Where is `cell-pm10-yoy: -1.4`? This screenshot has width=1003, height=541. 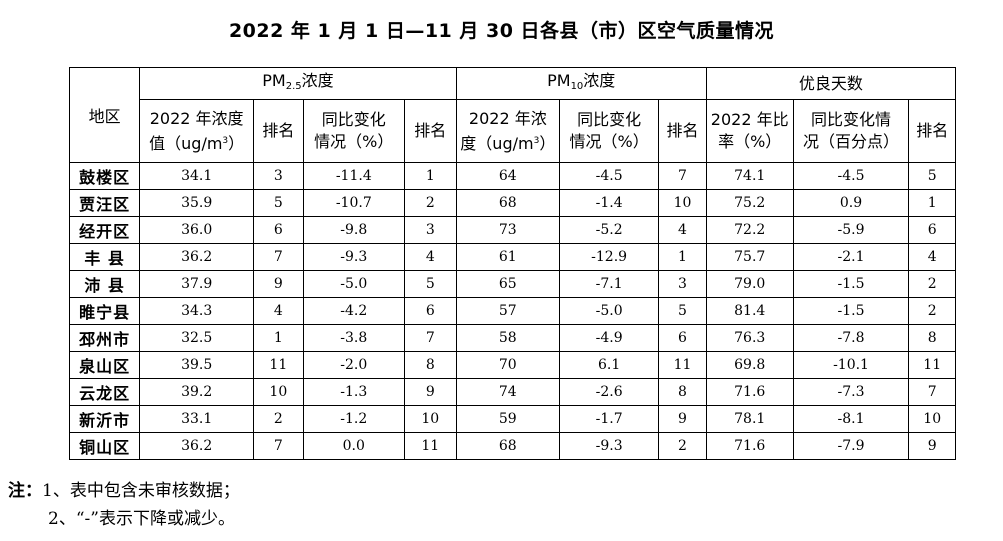 cell-pm10-yoy: -1.4 is located at coordinates (609, 203).